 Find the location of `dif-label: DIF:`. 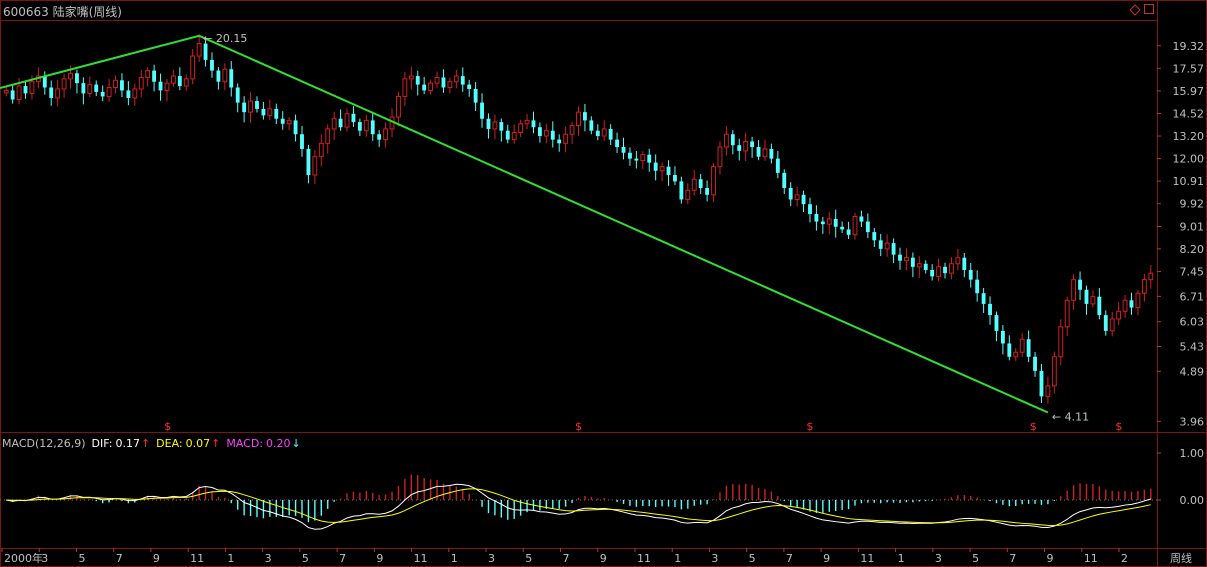

dif-label: DIF: is located at coordinates (102, 443).